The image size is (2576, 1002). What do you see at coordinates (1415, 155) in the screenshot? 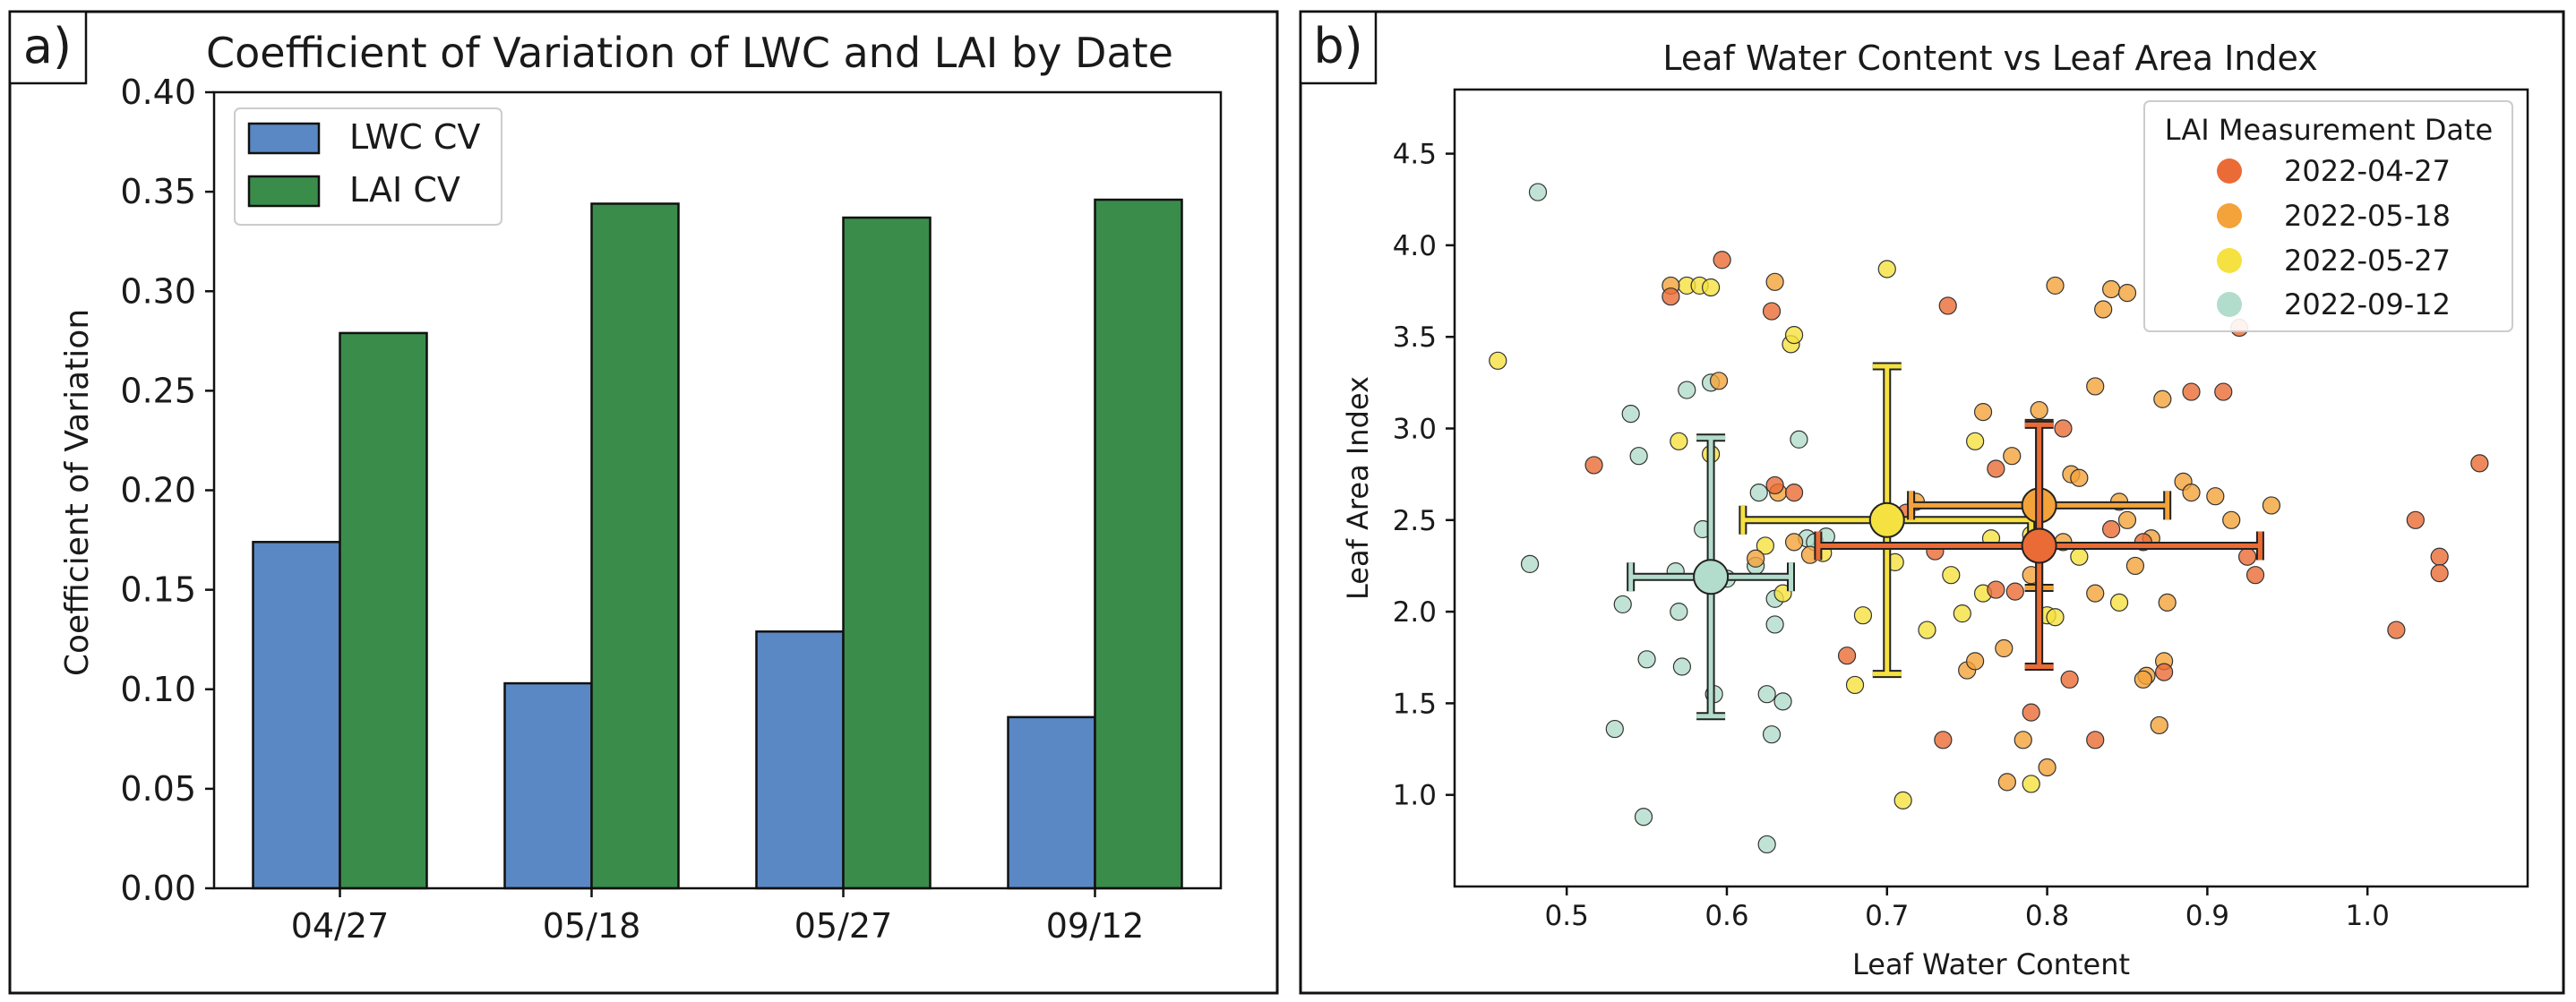
I see `scatter-y-tick-label: 4.5` at bounding box center [1415, 155].